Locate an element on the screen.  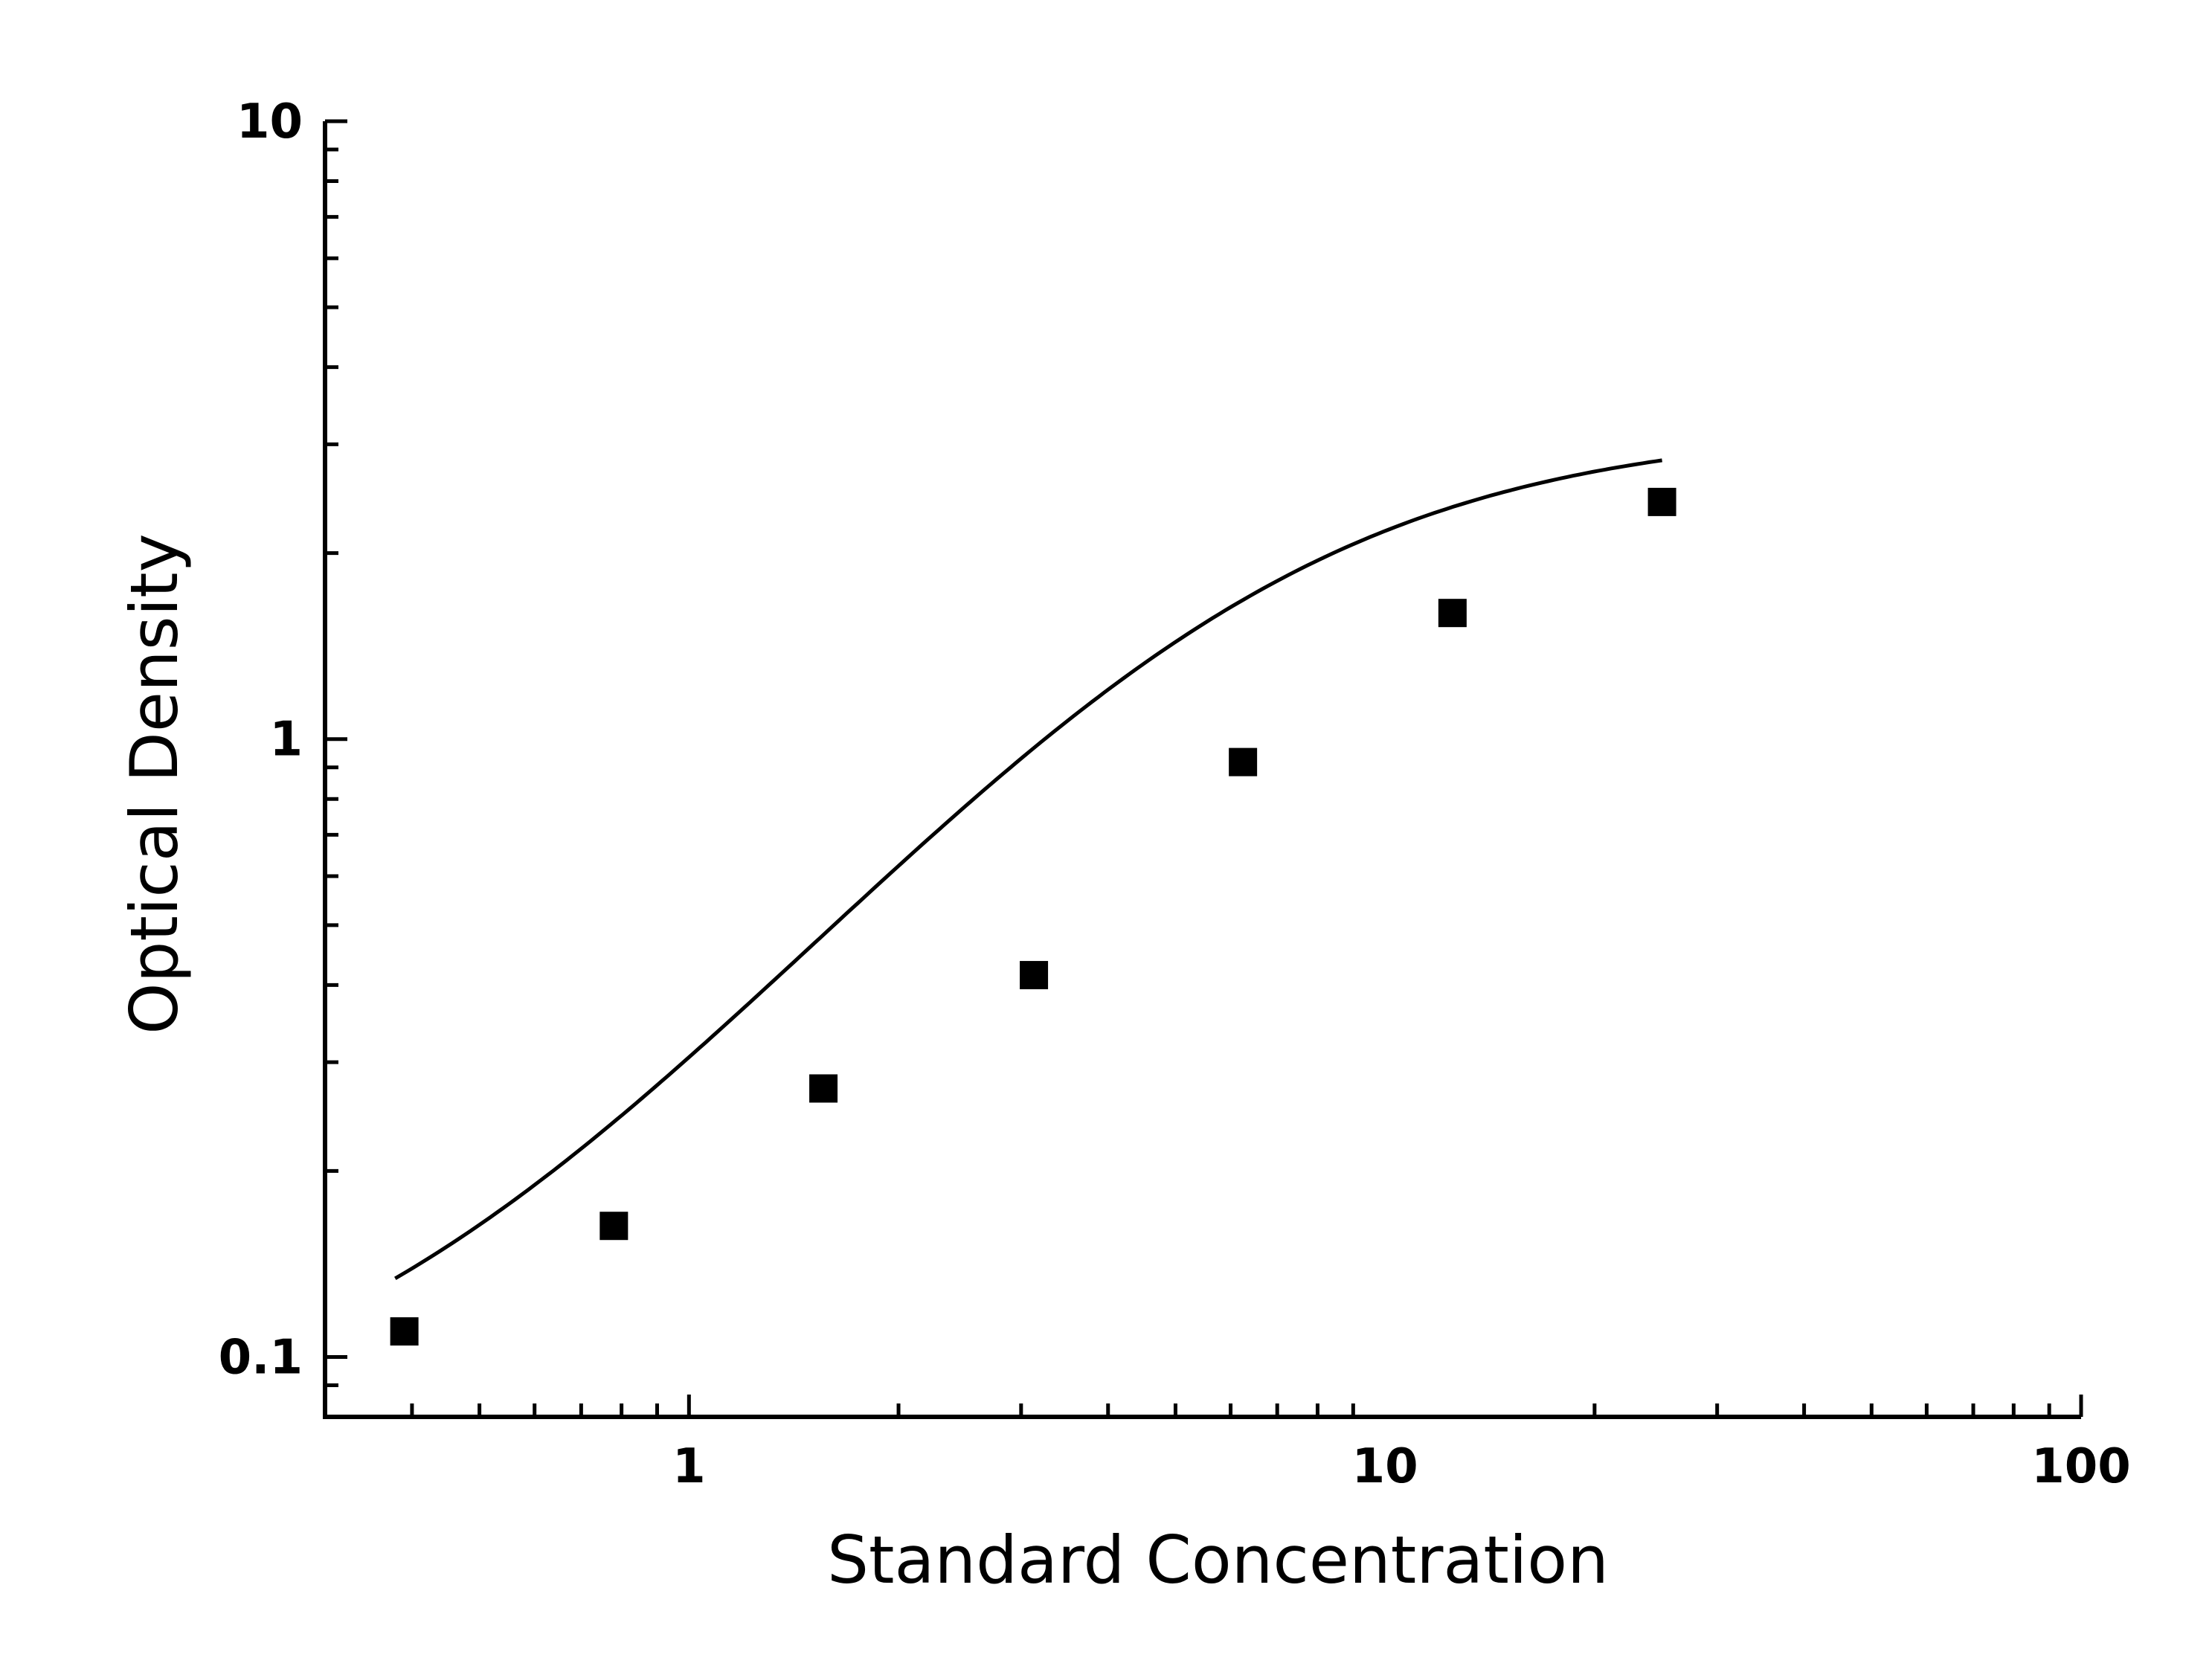
x-tick-label: 100 is located at coordinates (2081, 1466).